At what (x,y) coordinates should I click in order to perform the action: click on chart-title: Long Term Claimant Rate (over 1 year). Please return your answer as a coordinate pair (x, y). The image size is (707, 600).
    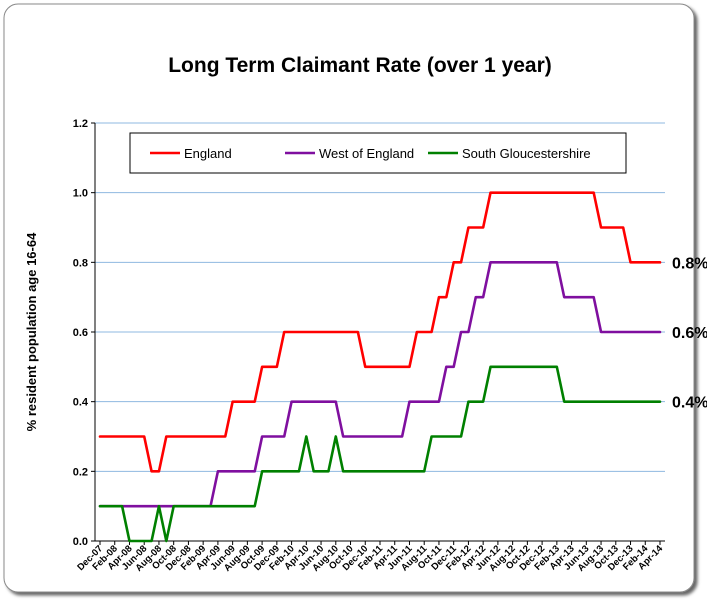
    Looking at the image, I should click on (360, 65).